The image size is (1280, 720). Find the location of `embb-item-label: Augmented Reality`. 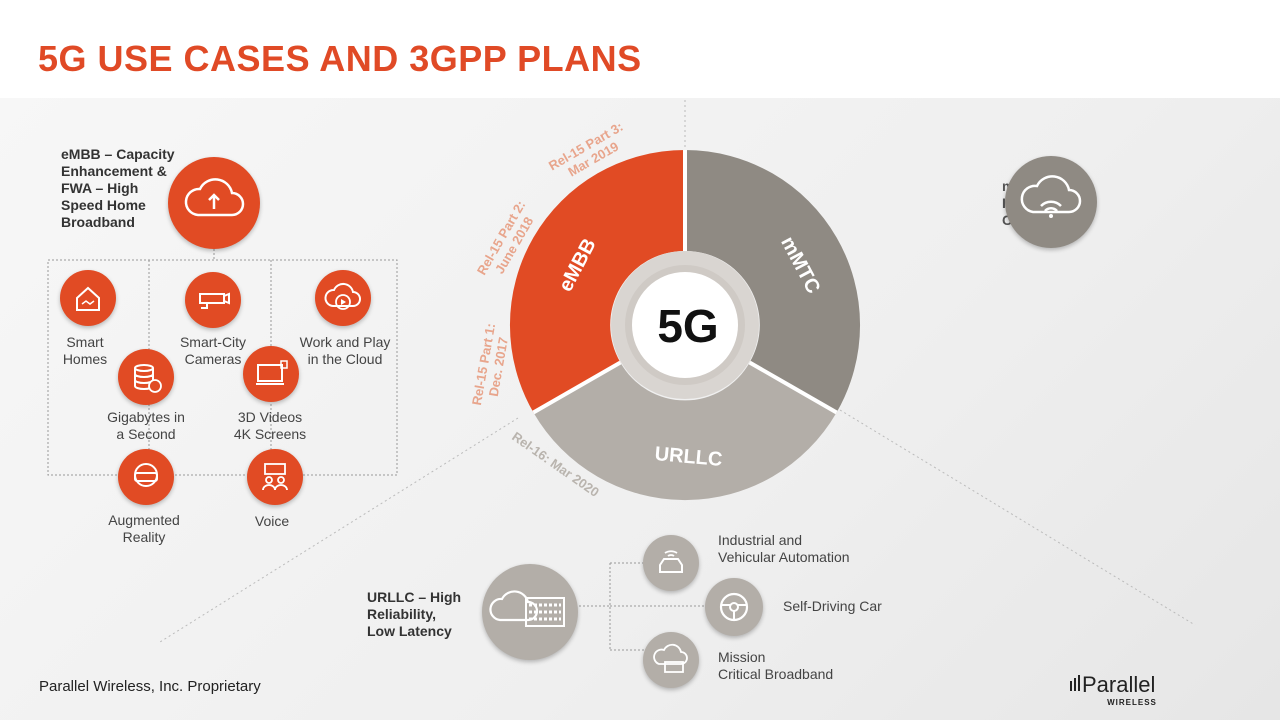

embb-item-label: Augmented Reality is located at coordinates (144, 528).